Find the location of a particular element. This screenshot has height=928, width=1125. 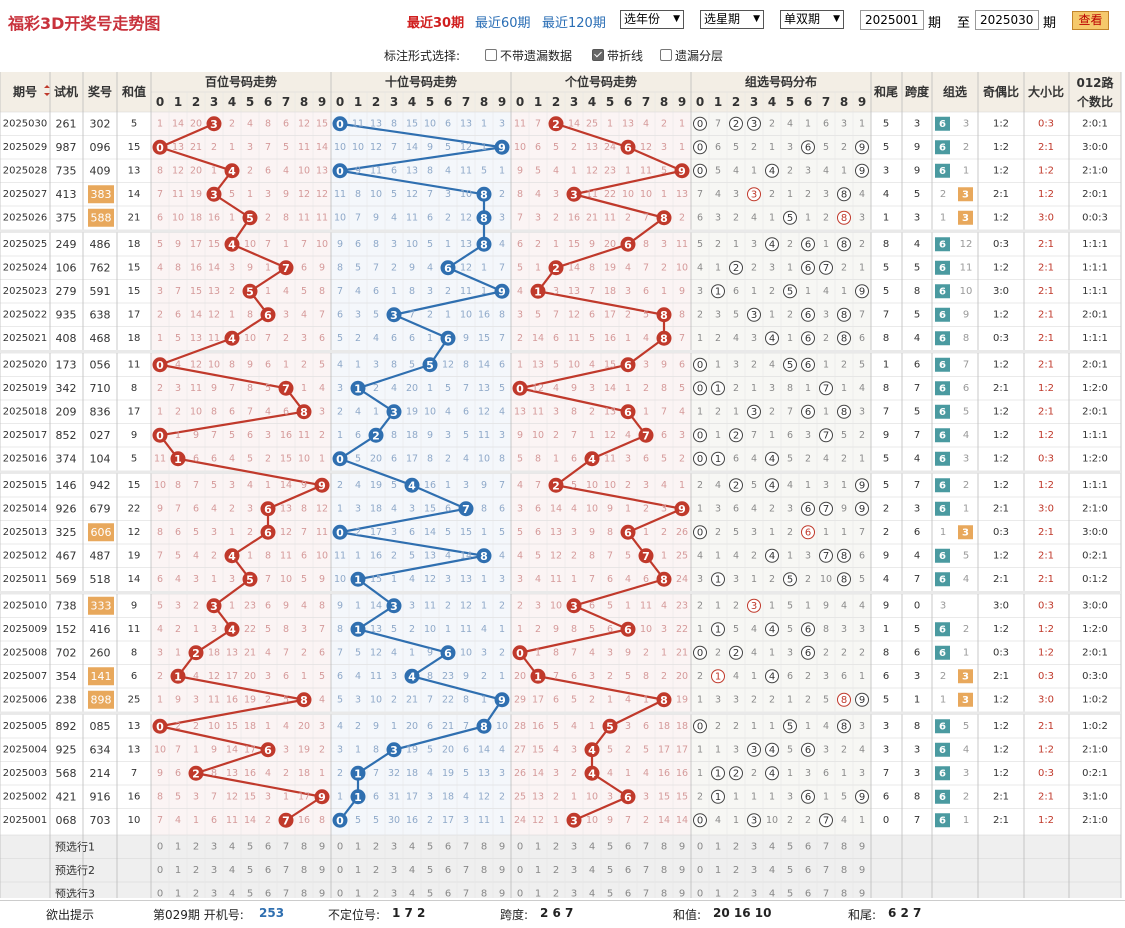

option-line: 带折线 is located at coordinates (617, 55).